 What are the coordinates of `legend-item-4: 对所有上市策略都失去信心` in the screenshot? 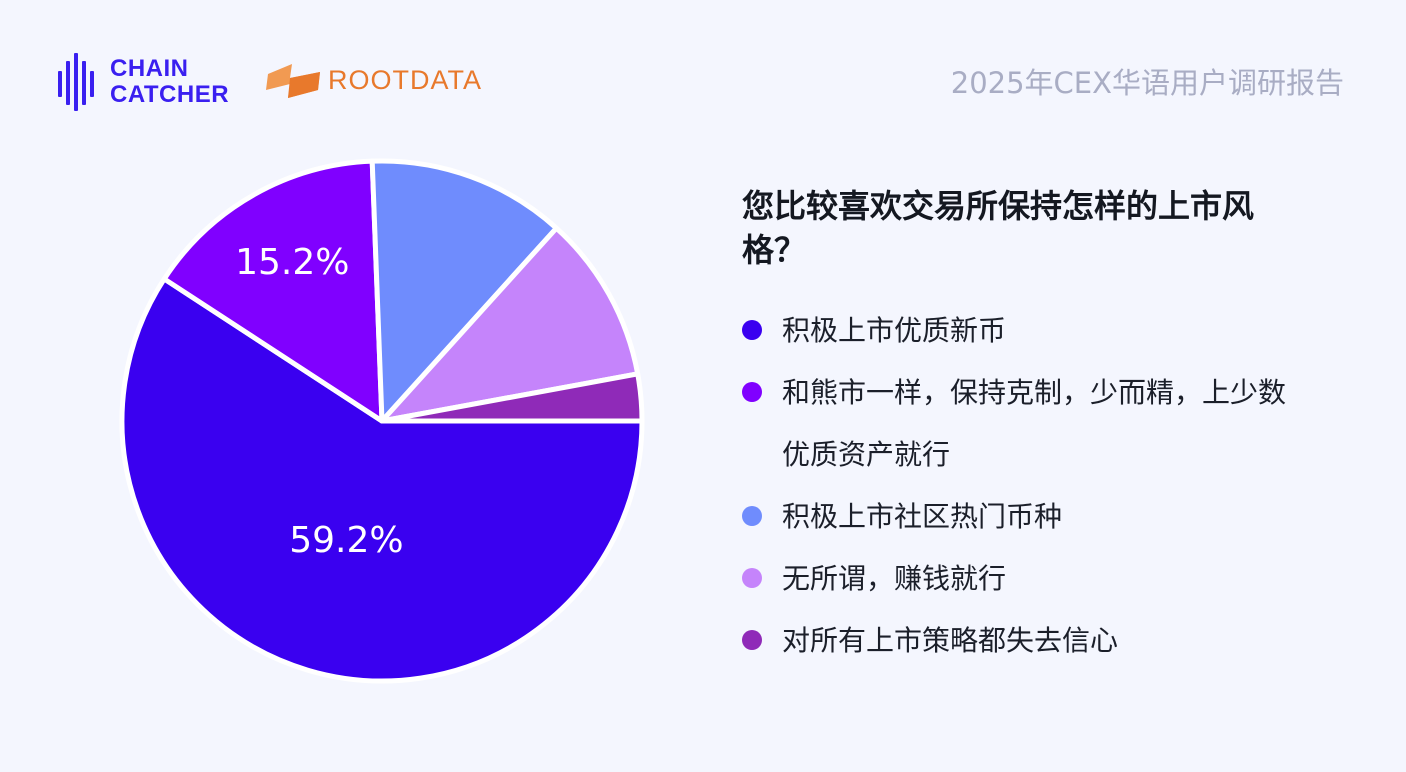 It's located at (1027, 641).